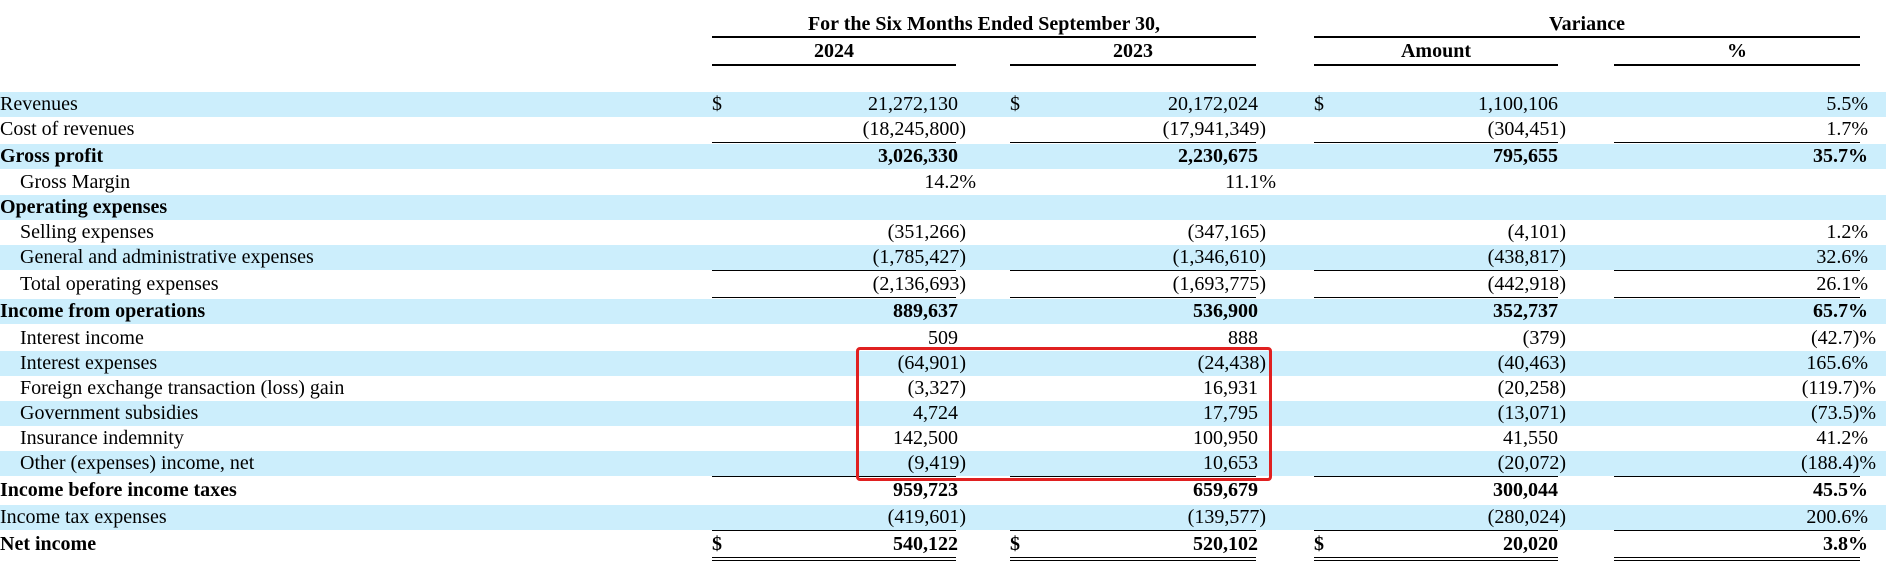 This screenshot has height=572, width=1886. What do you see at coordinates (913, 104) in the screenshot?
I see `cell-v2024: 21,272,130` at bounding box center [913, 104].